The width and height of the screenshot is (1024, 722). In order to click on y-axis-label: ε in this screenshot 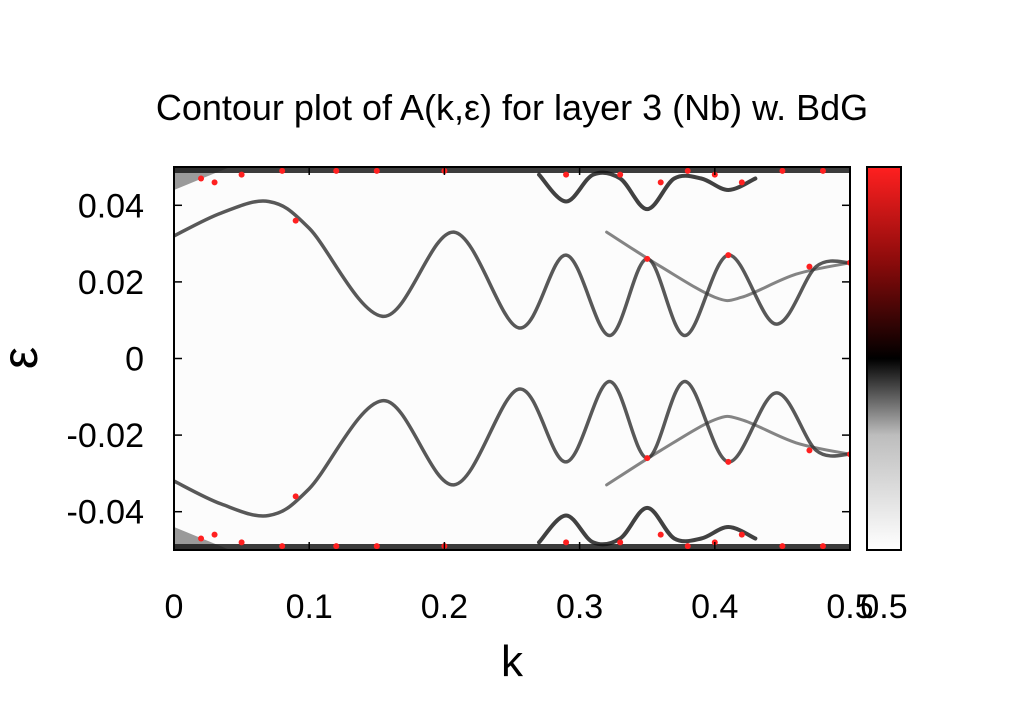, I will do `click(24, 358)`.